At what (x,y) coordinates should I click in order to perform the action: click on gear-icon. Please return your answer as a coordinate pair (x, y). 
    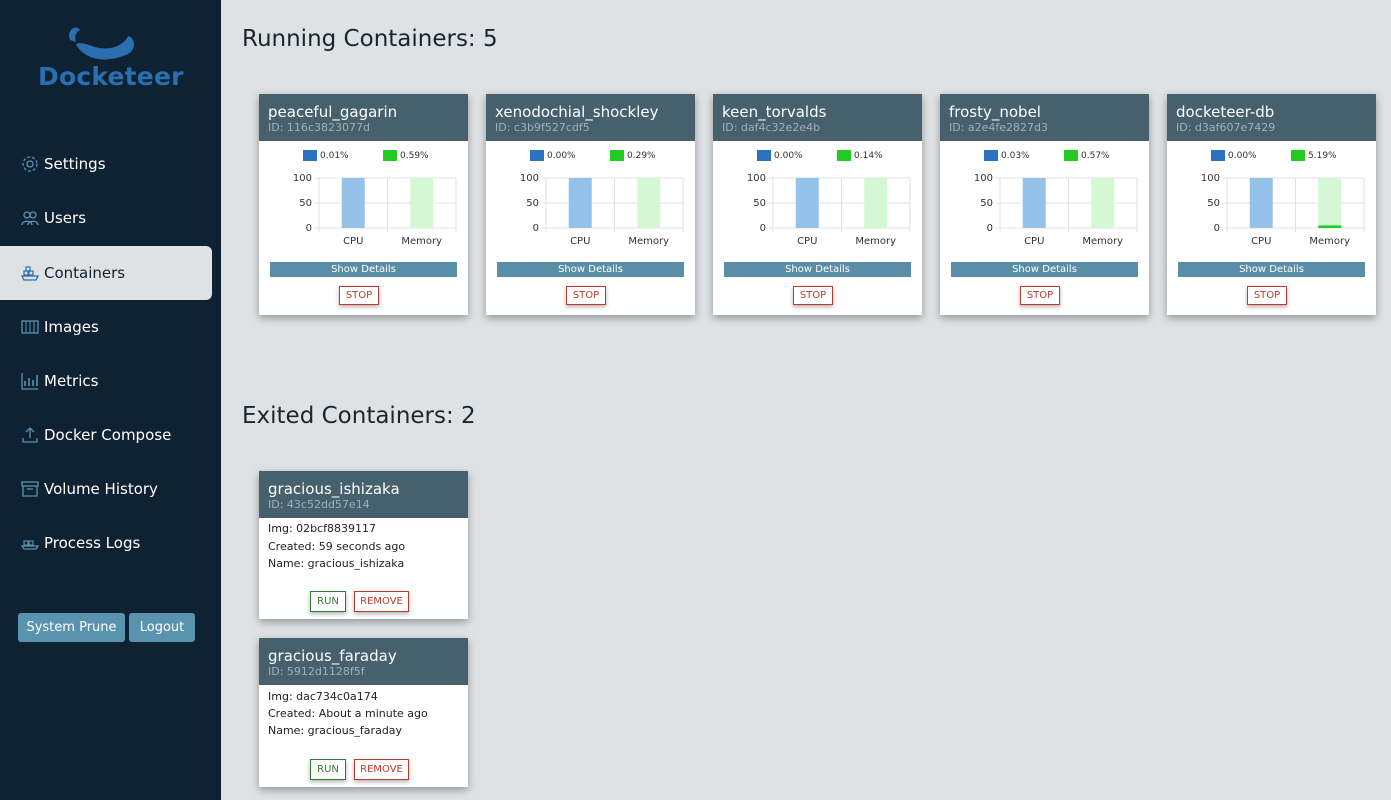
    Looking at the image, I should click on (30, 164).